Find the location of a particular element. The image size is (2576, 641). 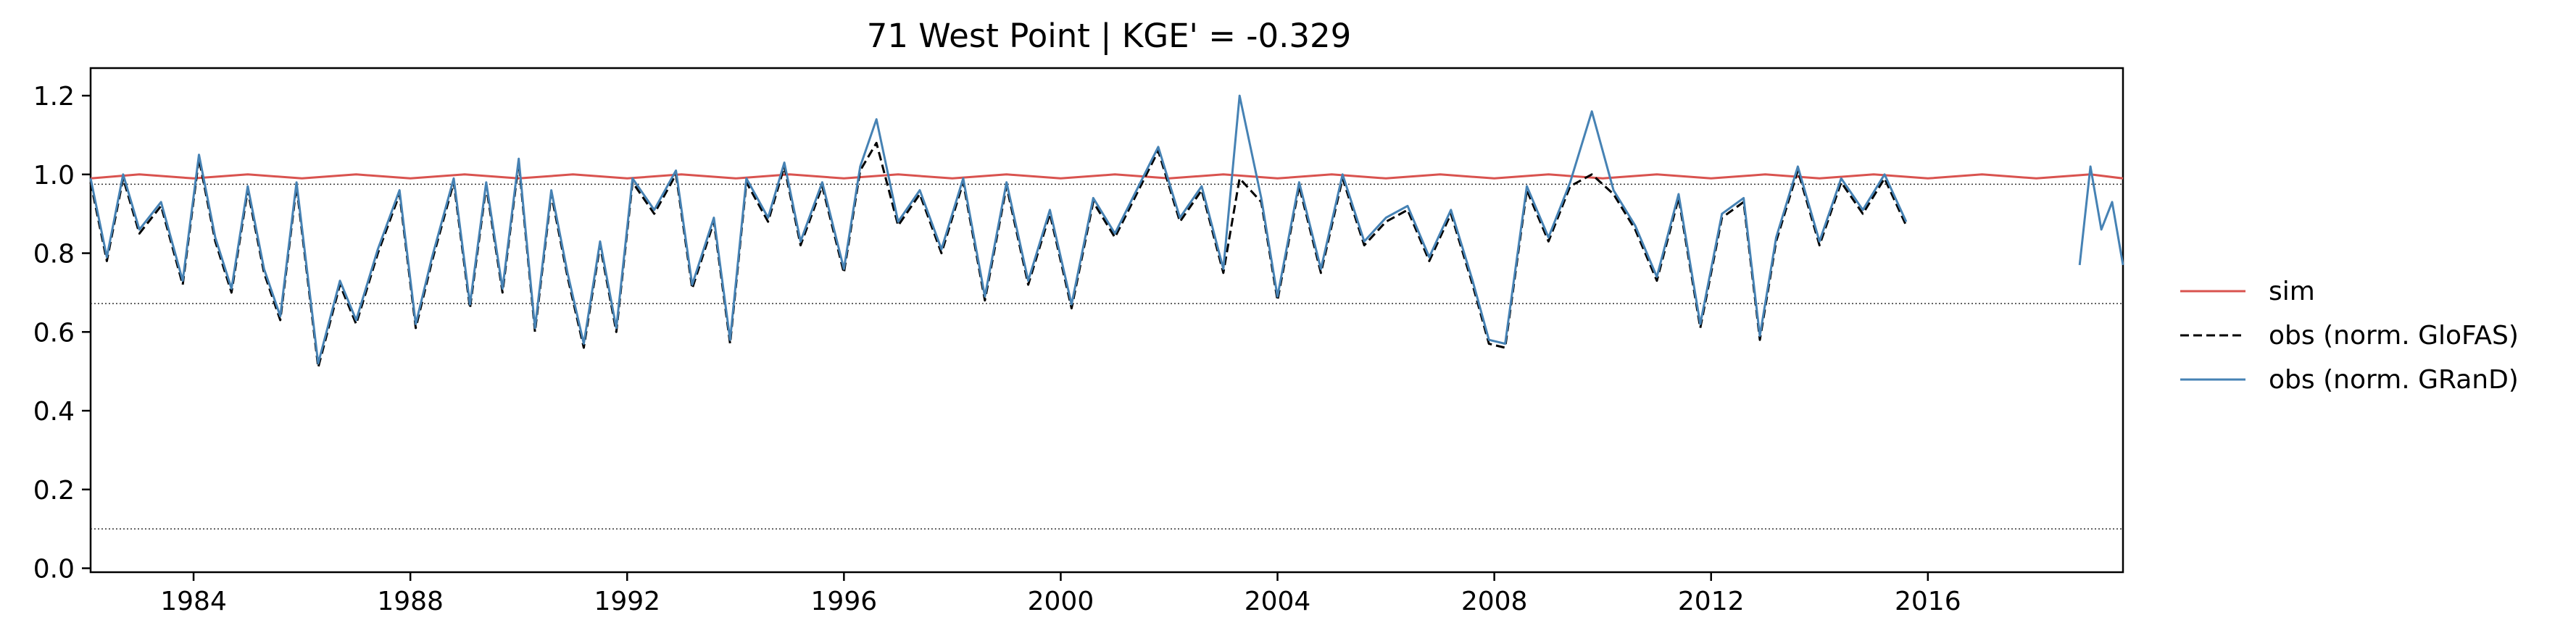

y-tick-label-0.0: 0.0 is located at coordinates (54, 570).